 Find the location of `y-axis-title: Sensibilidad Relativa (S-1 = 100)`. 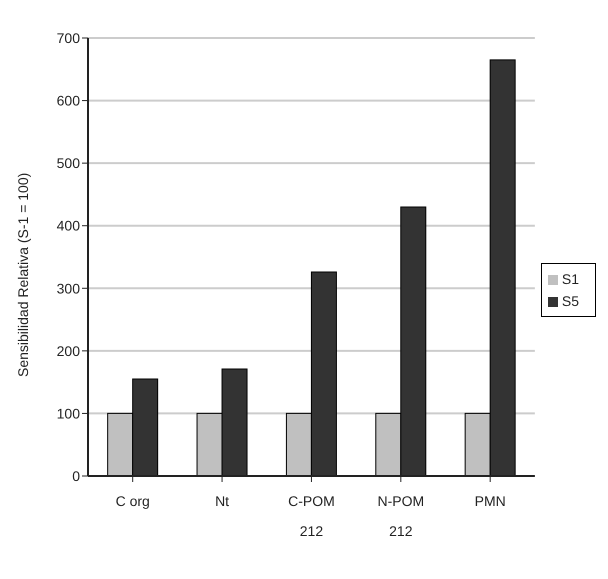

y-axis-title: Sensibilidad Relativa (S-1 = 100) is located at coordinates (22, 274).